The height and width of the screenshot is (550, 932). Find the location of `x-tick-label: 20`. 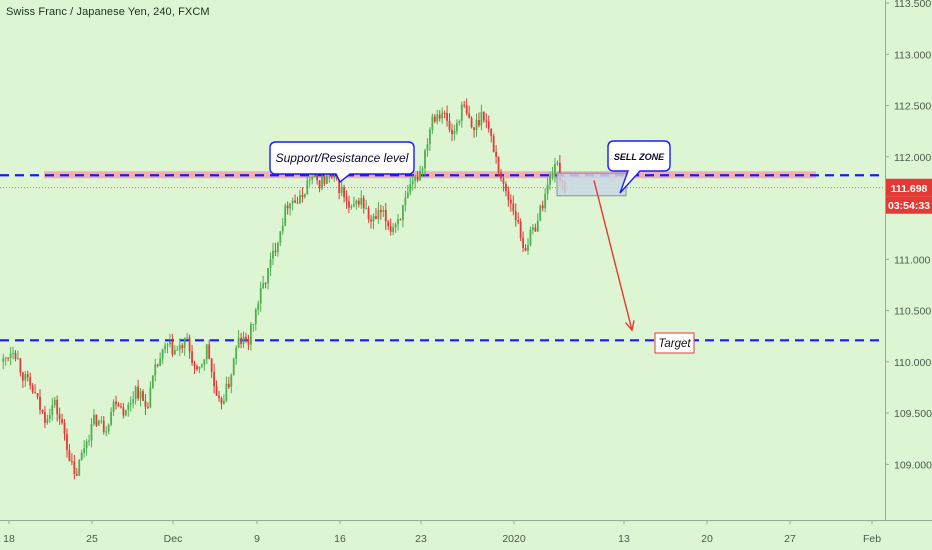

x-tick-label: 20 is located at coordinates (707, 539).